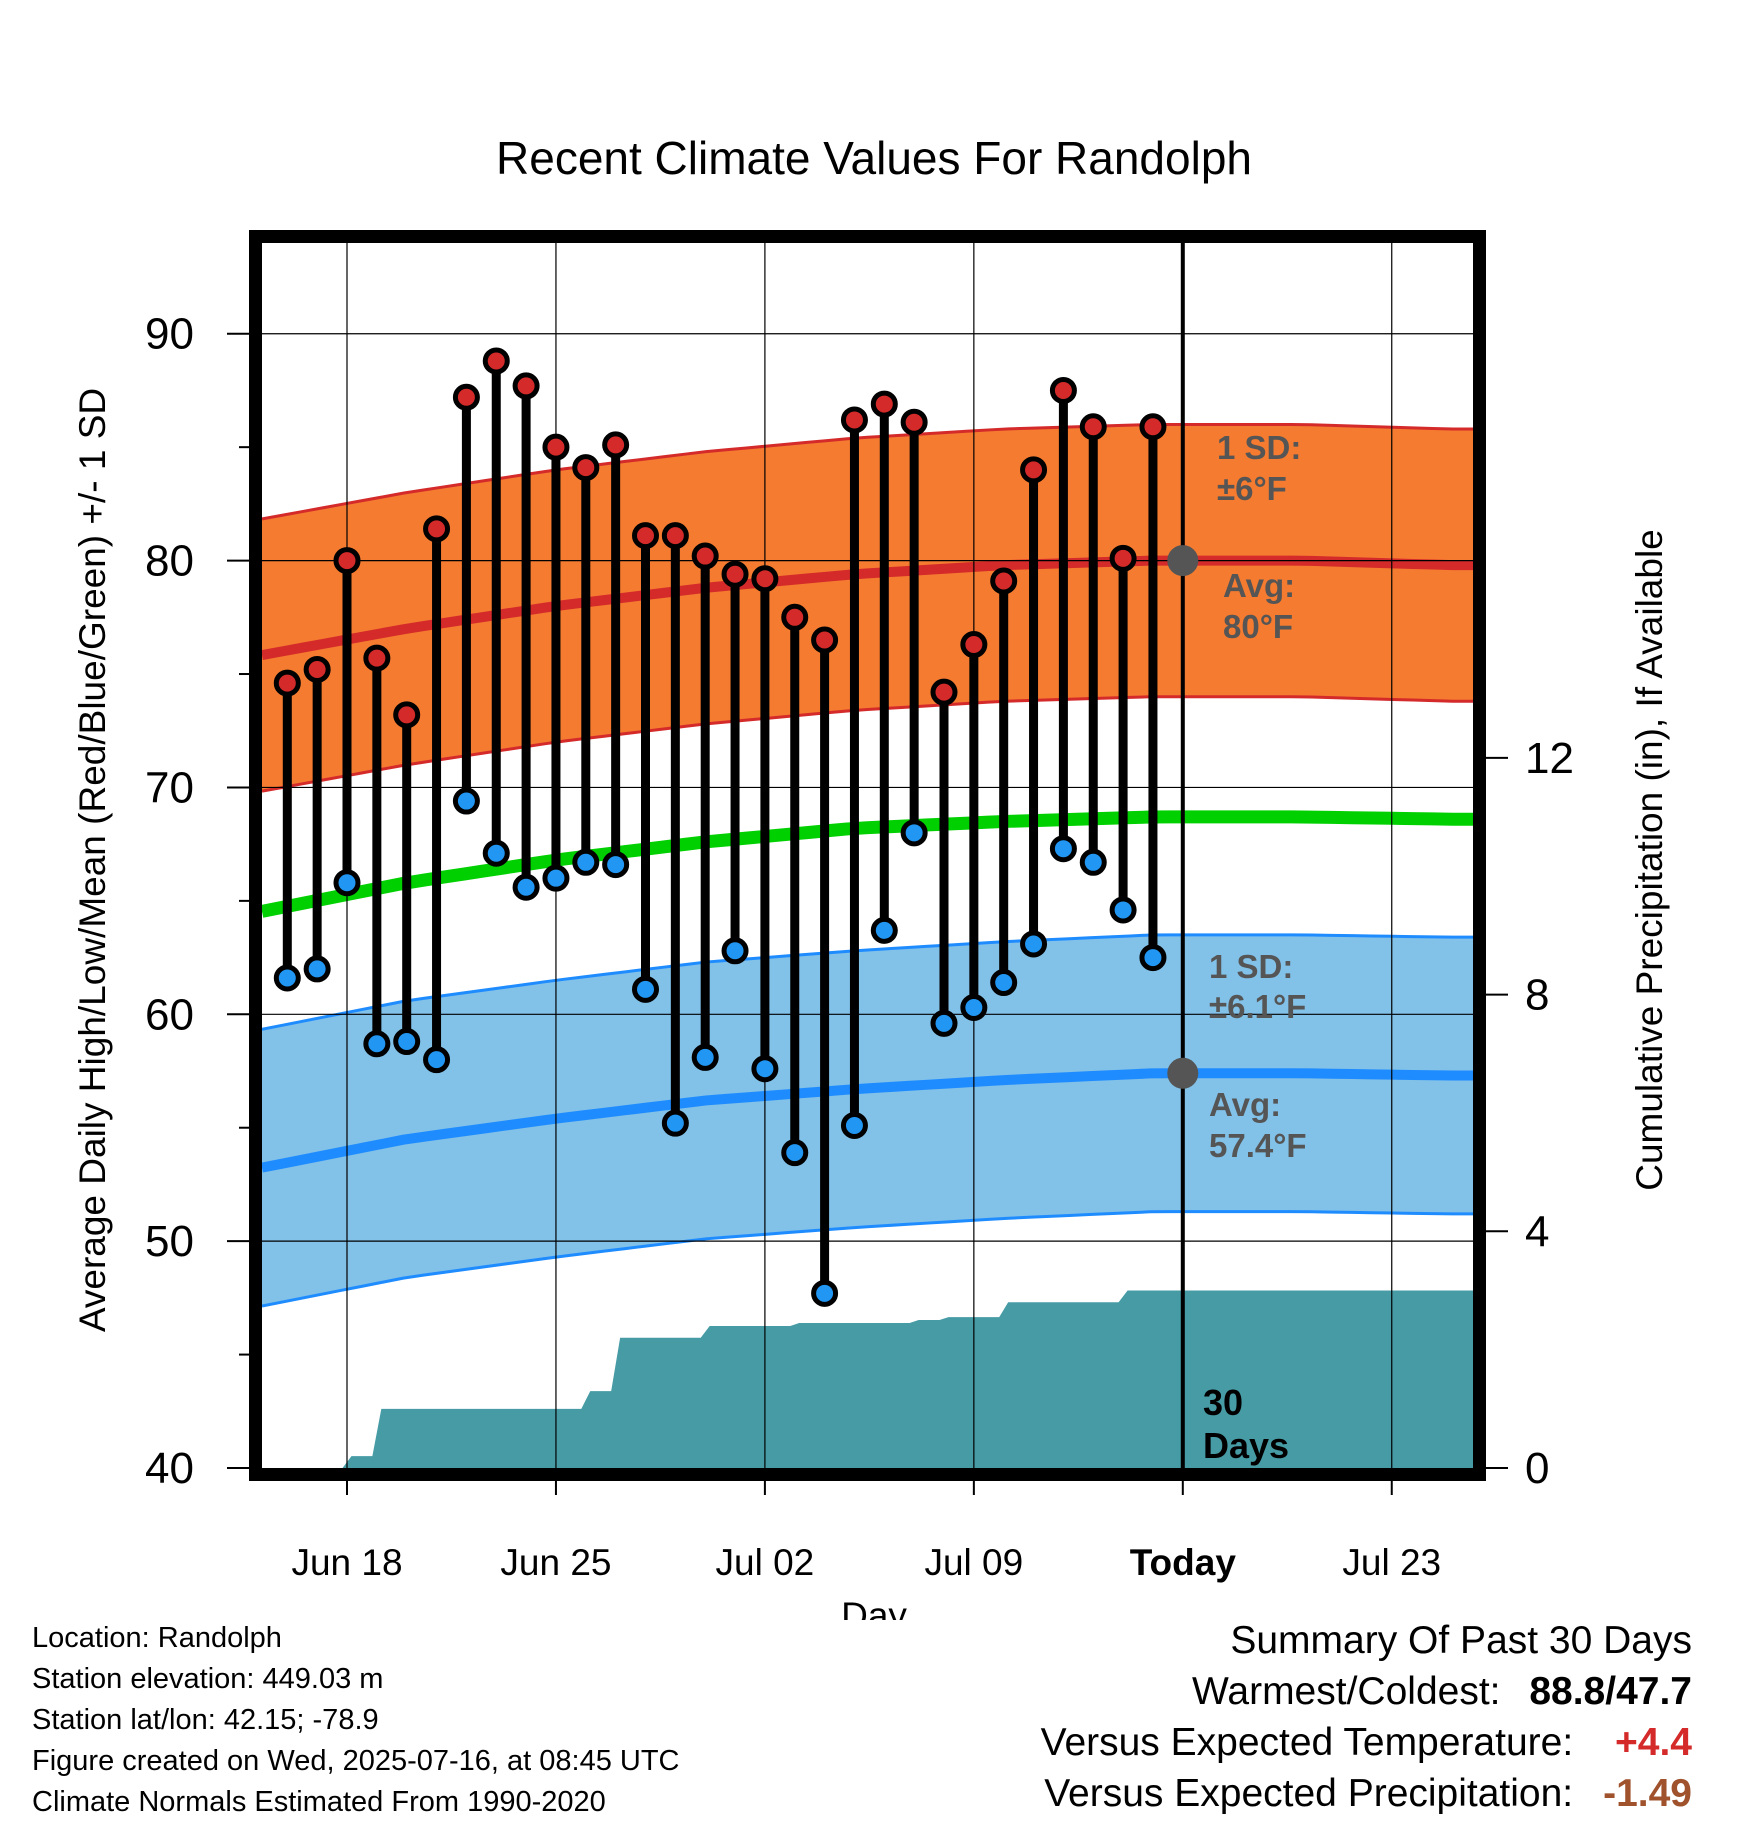 The width and height of the screenshot is (1748, 1828). What do you see at coordinates (1346, 1691) in the screenshot?
I see `warm-cold-label: Warmest/Coldest:` at bounding box center [1346, 1691].